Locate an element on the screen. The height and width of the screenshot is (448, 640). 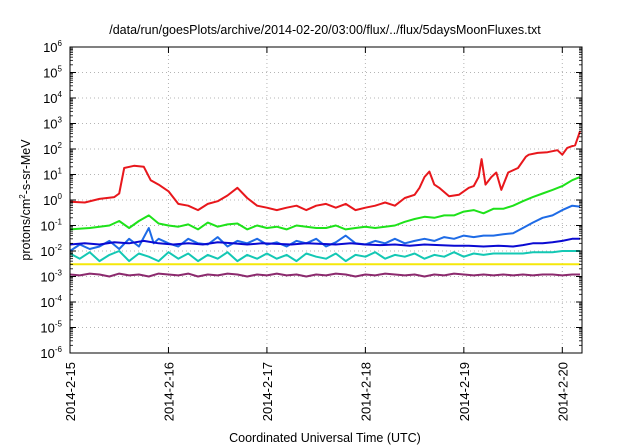
x-tick-label: 2014-2-15 is located at coordinates (70, 391).